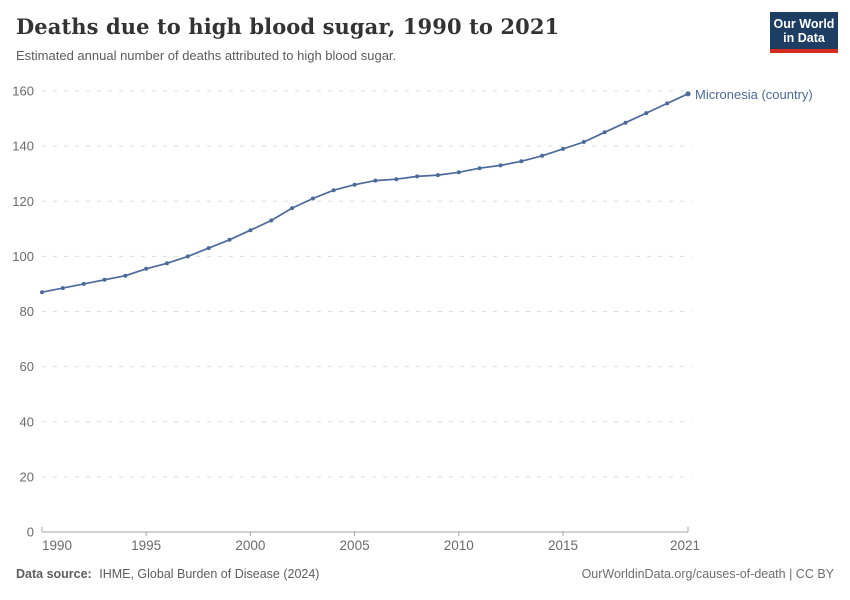 This screenshot has height=600, width=850. Describe the element at coordinates (250, 230) in the screenshot. I see `data-point-2000` at that location.